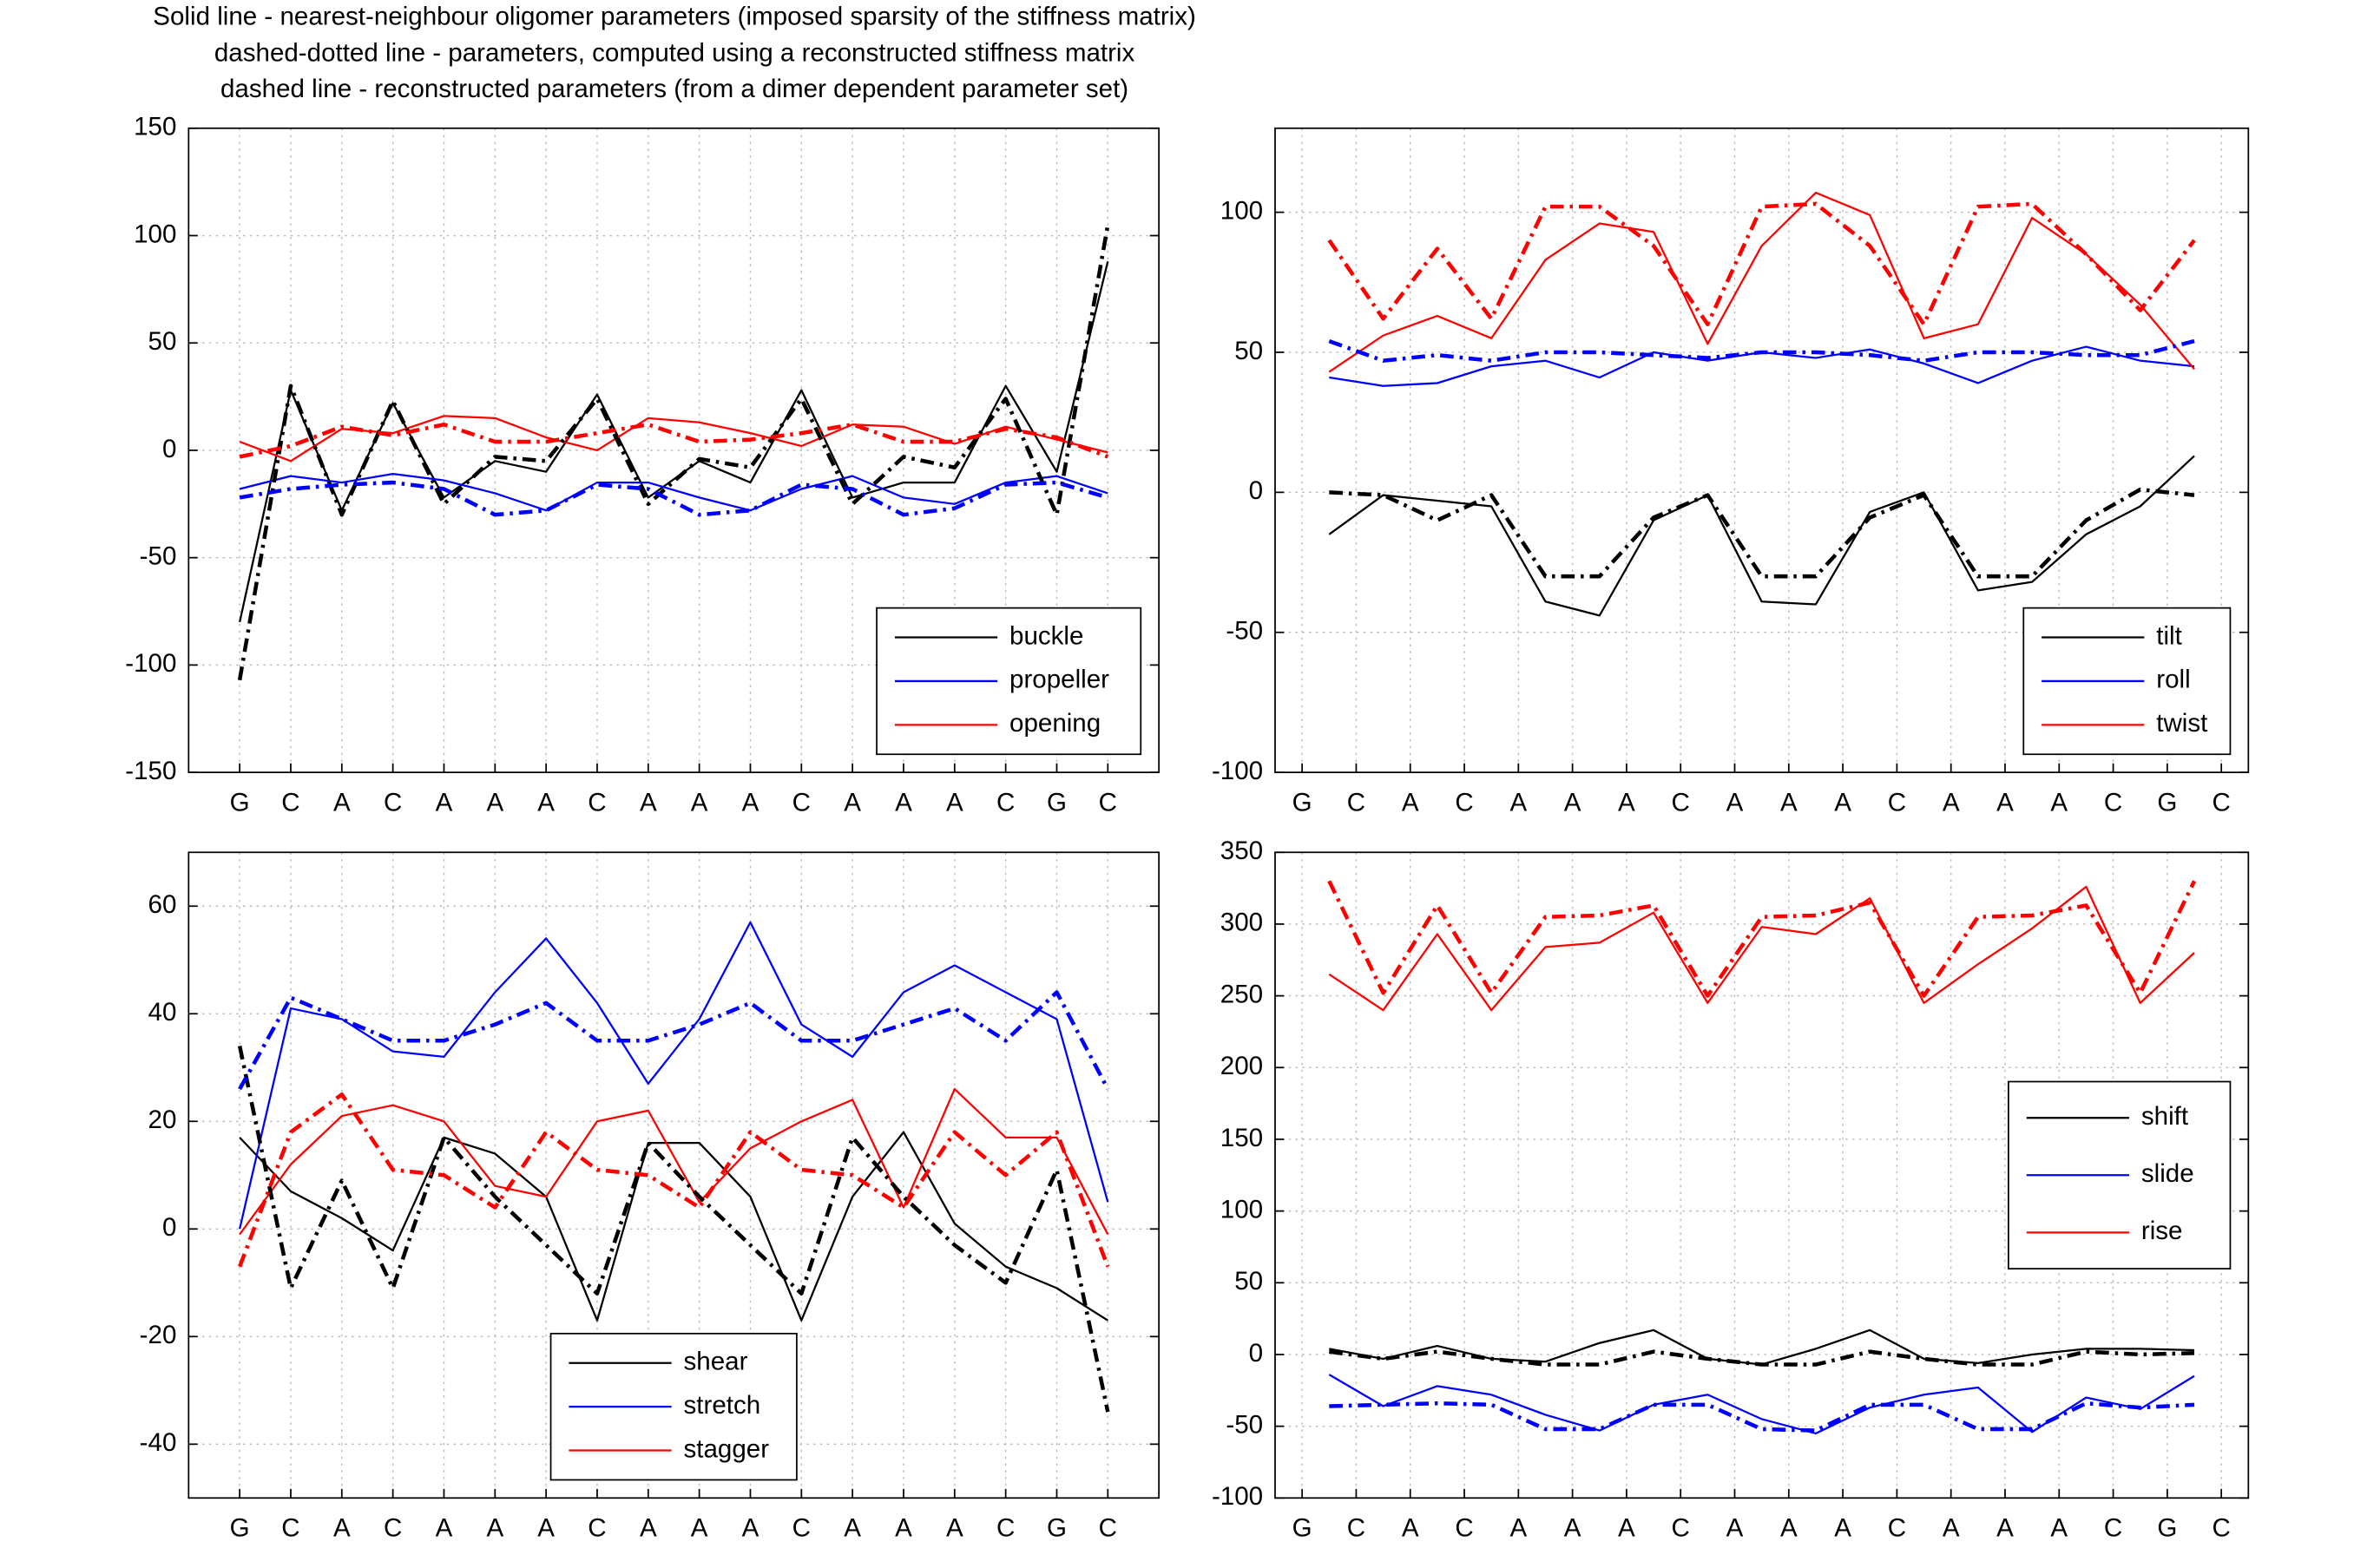 This screenshot has width=2354, height=1568. What do you see at coordinates (2182, 723) in the screenshot?
I see `legend-label: twist` at bounding box center [2182, 723].